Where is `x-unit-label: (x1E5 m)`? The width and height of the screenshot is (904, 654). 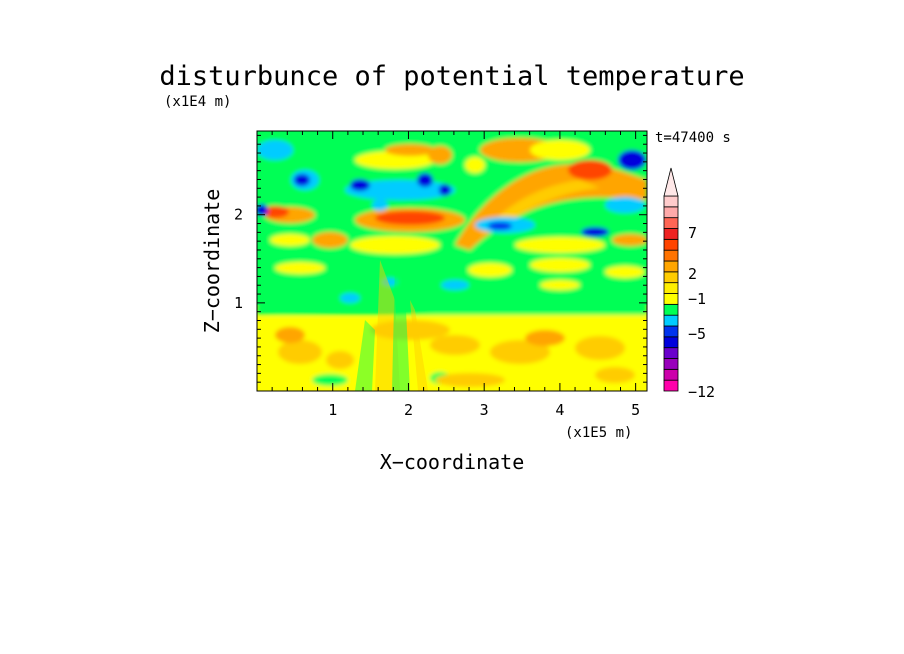 x-unit-label: (x1E5 m) is located at coordinates (598, 433).